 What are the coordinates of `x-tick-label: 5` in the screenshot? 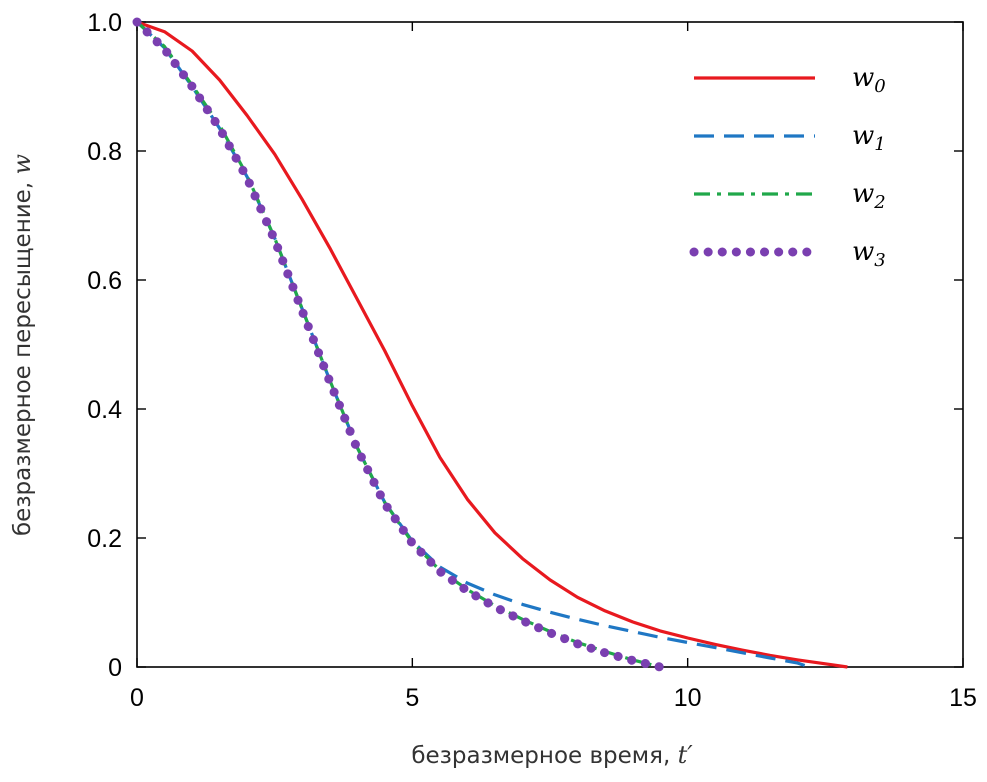 It's located at (412, 698).